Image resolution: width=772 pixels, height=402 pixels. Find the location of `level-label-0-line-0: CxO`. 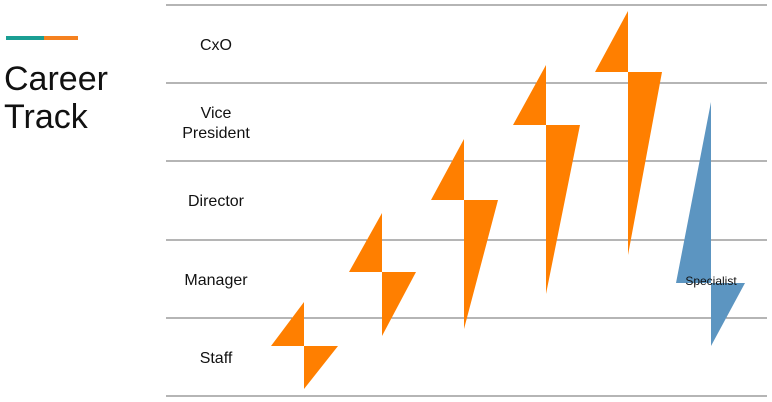

level-label-0-line-0: CxO is located at coordinates (216, 45).